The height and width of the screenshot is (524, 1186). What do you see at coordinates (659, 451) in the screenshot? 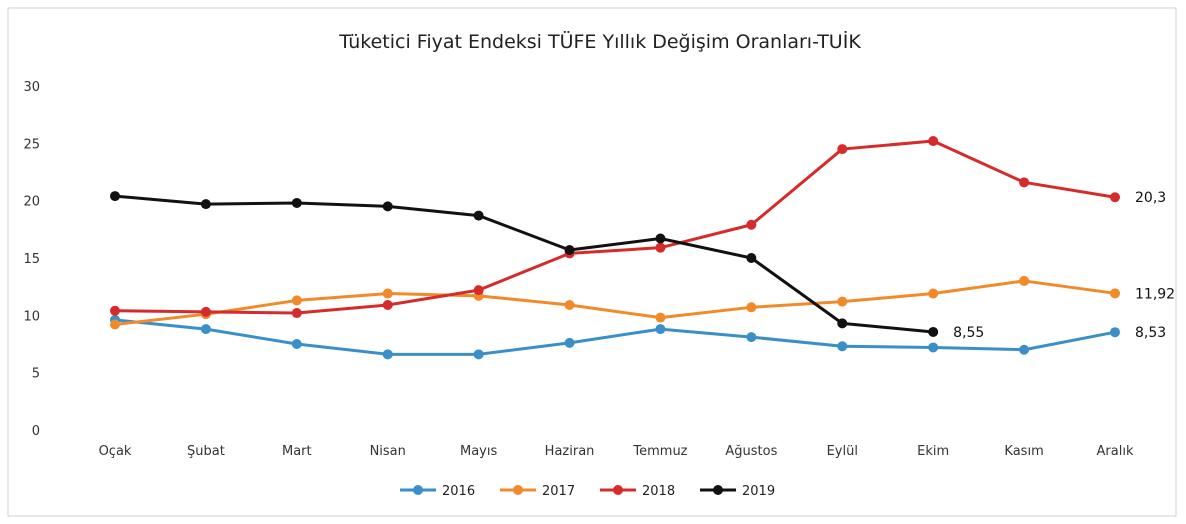
I see `x-tick-label: Temmuz` at bounding box center [659, 451].